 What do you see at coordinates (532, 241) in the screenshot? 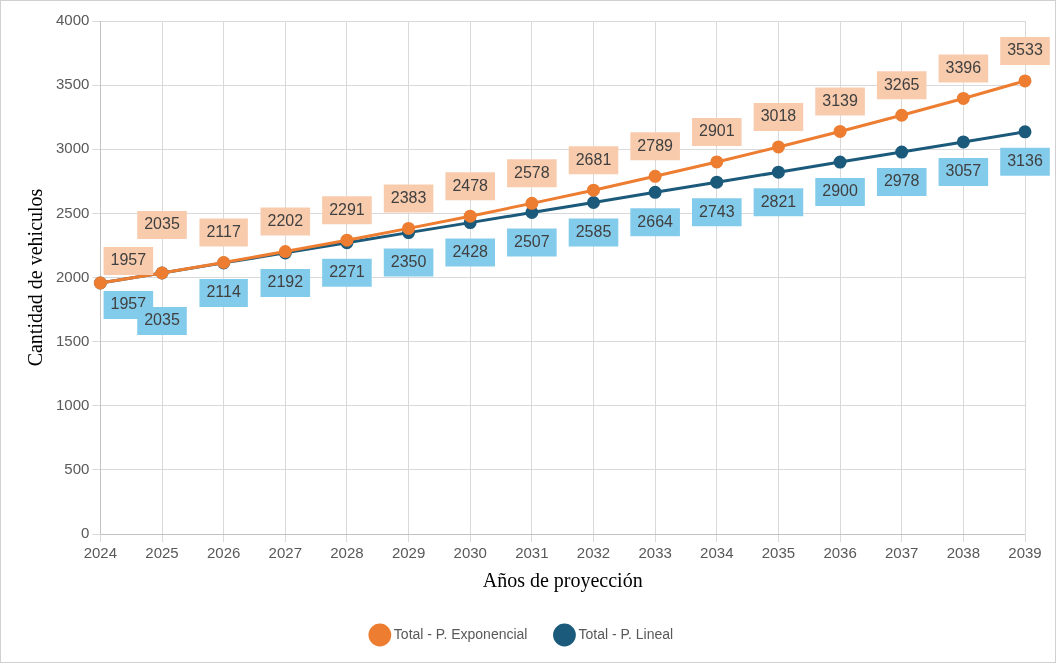
I see `data-label: 2507` at bounding box center [532, 241].